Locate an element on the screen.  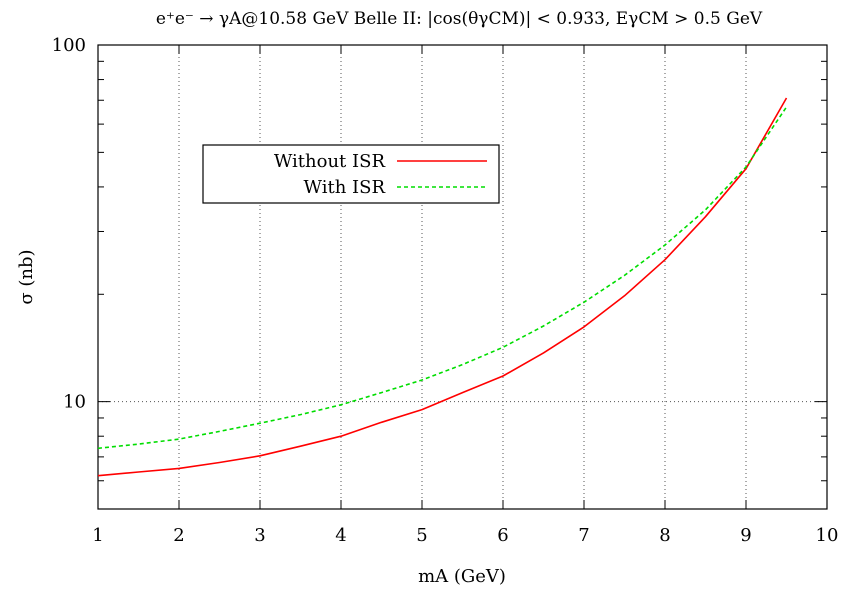
x-tick-label-1: 1 is located at coordinates (97, 535).